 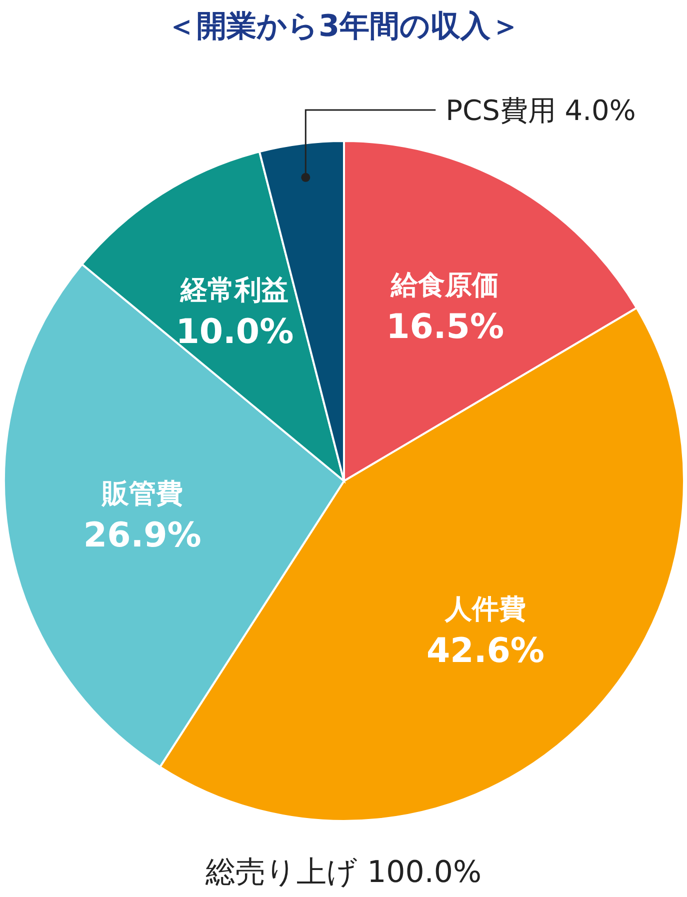 What do you see at coordinates (343, 26) in the screenshot?
I see `title: ＜開業から3年間の収入＞` at bounding box center [343, 26].